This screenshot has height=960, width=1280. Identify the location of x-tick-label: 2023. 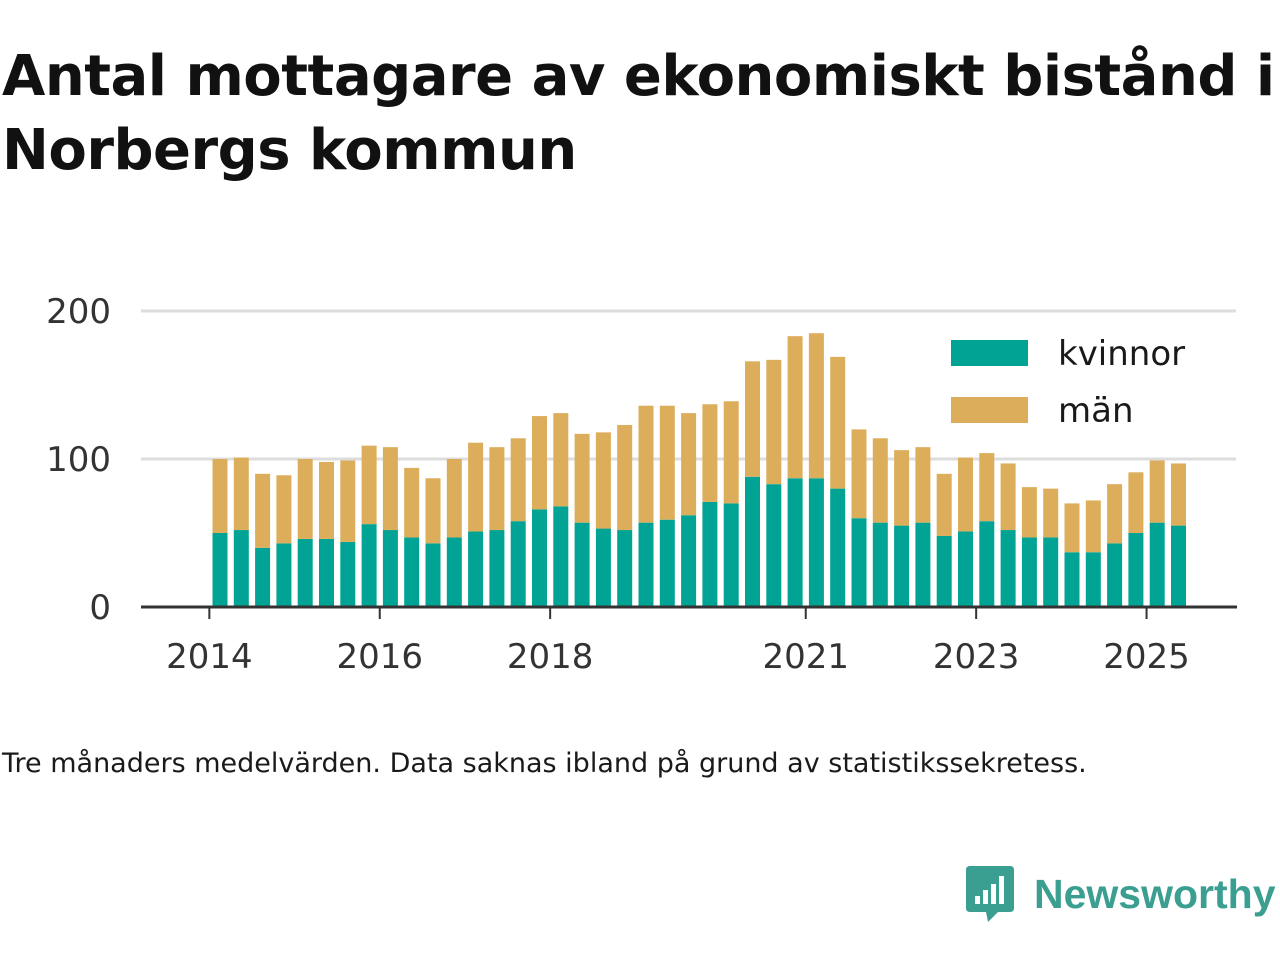
(976, 657).